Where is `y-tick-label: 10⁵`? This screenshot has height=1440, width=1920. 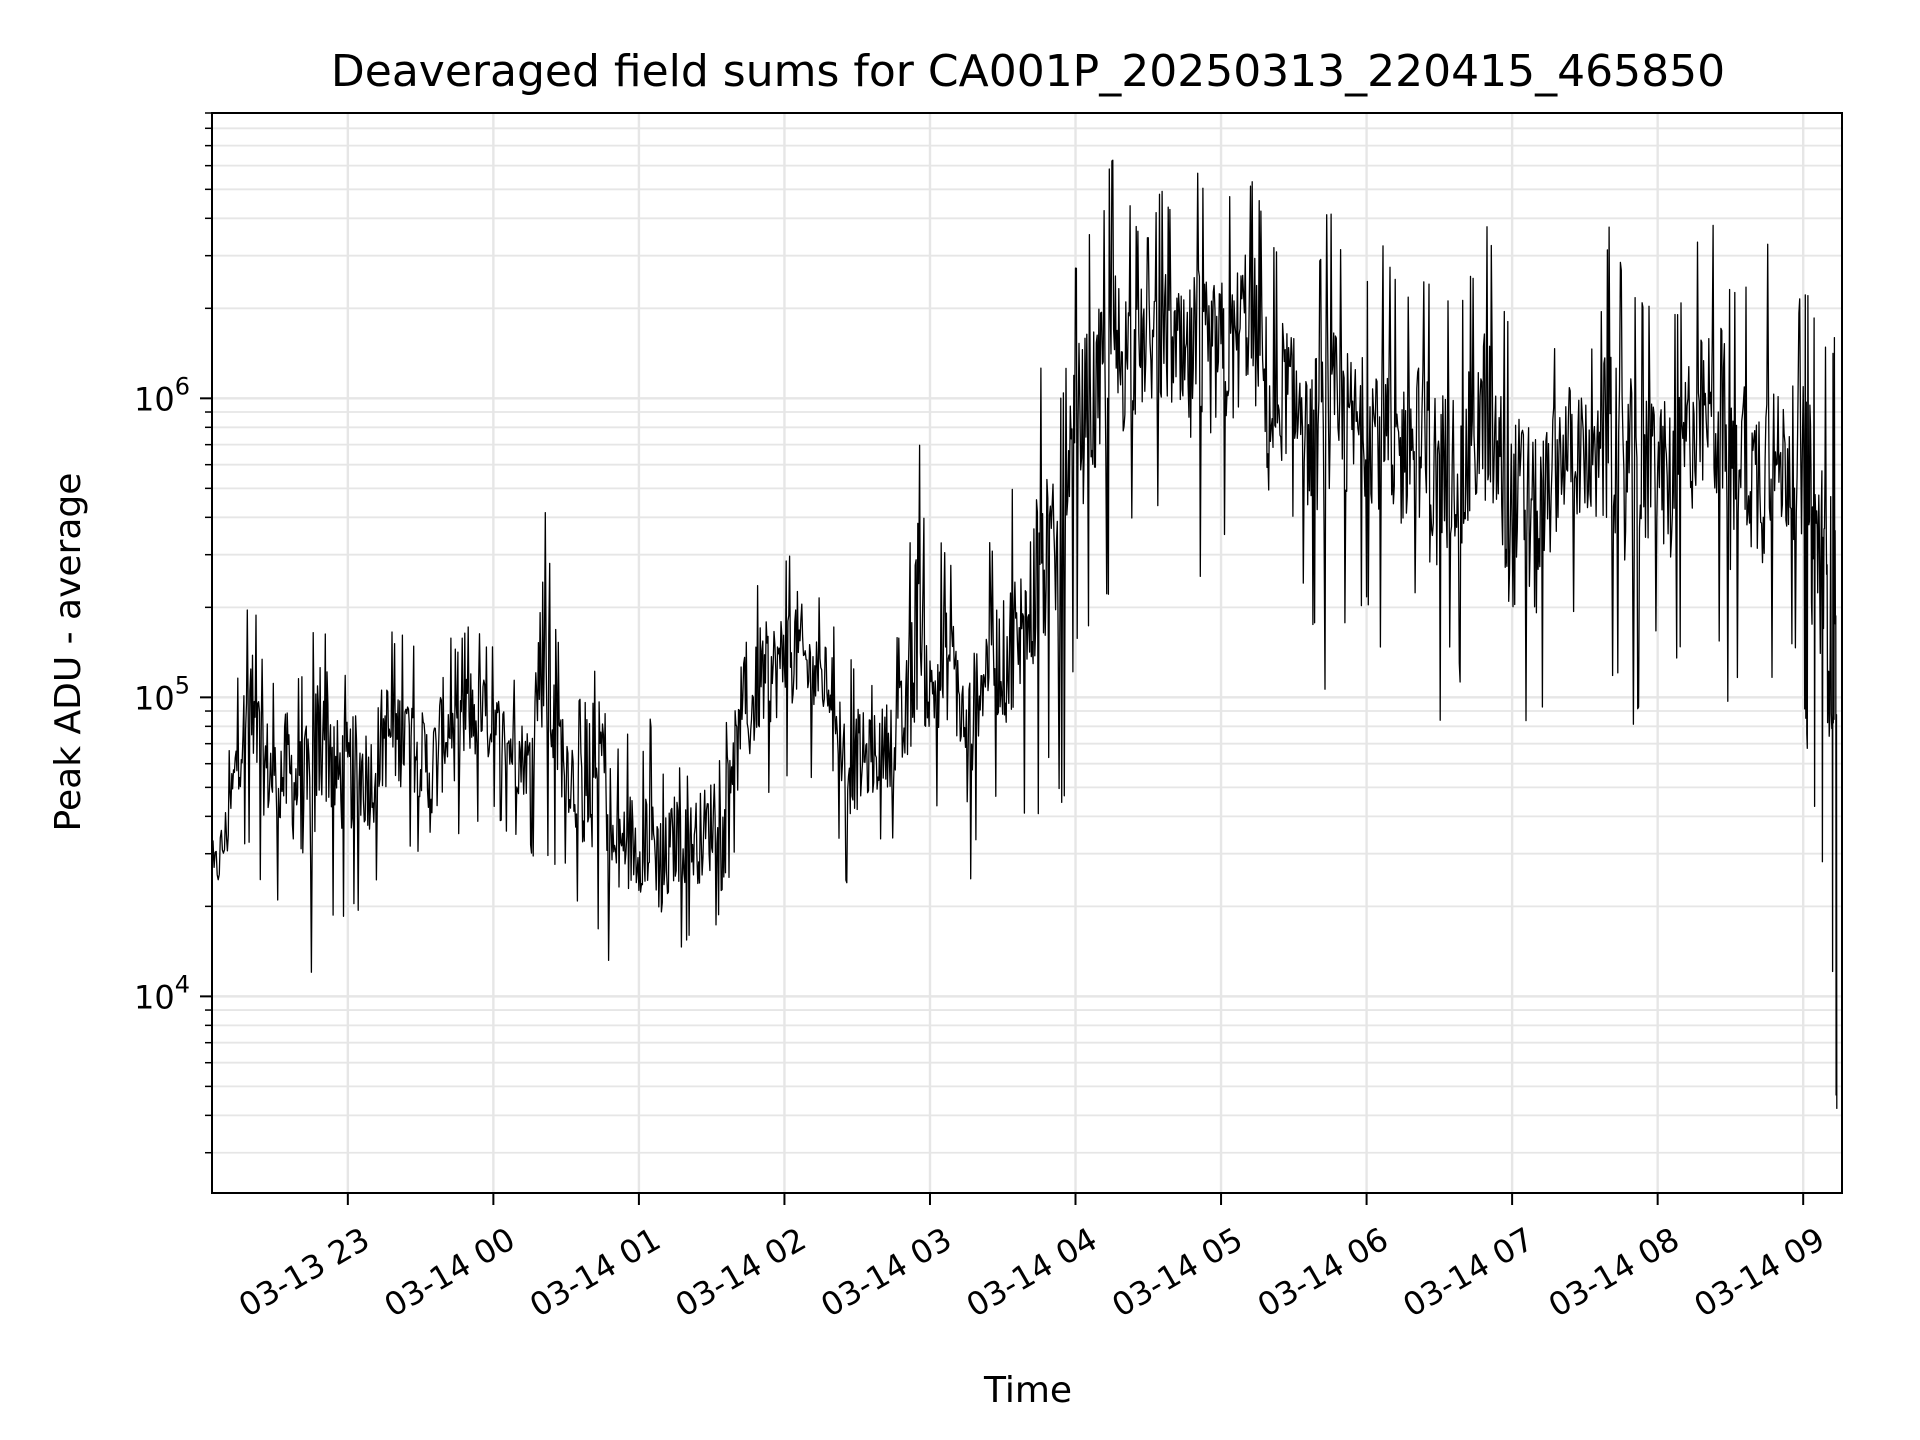 y-tick-label: 10⁵ is located at coordinates (162, 694).